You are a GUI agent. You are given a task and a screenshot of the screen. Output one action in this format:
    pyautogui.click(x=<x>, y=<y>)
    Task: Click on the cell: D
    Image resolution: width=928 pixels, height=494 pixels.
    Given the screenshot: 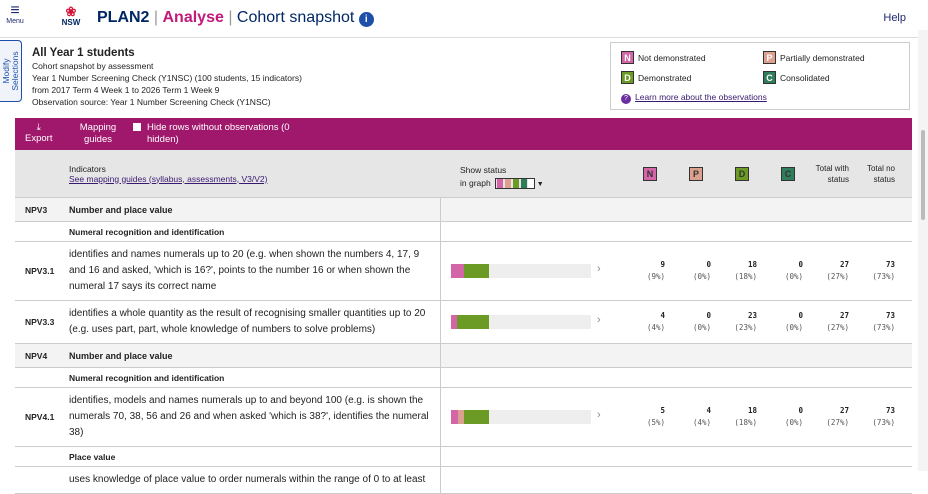 What is the action you would take?
    pyautogui.click(x=742, y=173)
    